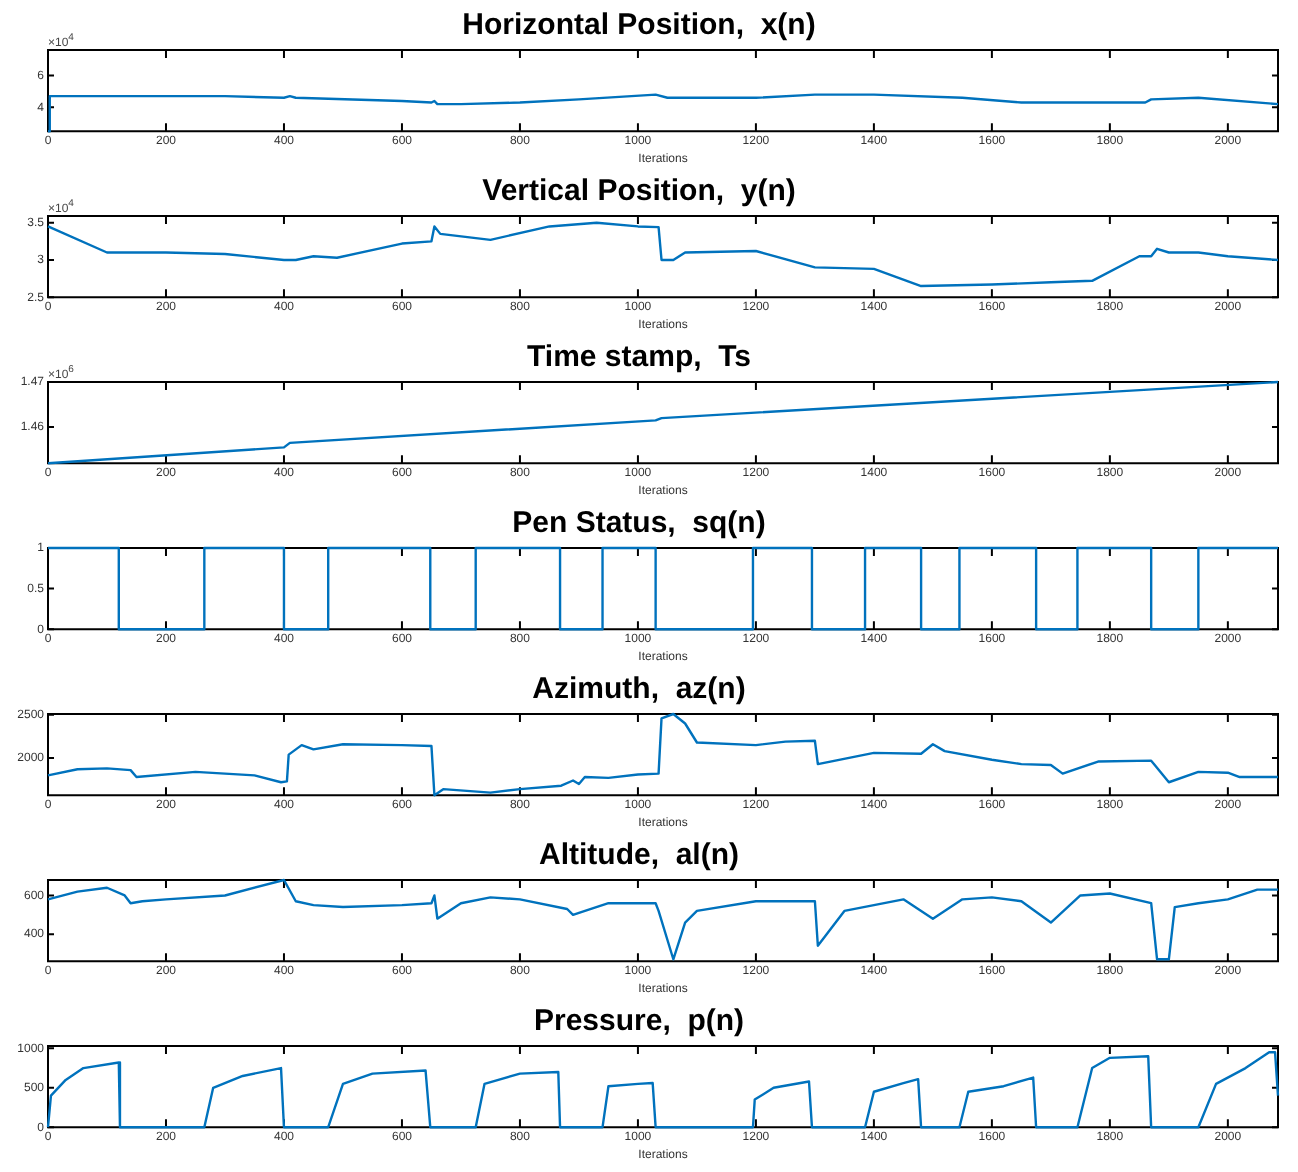 This screenshot has width=1298, height=1172. What do you see at coordinates (639, 191) in the screenshot?
I see `chart-title: Vertical Position, y(n)` at bounding box center [639, 191].